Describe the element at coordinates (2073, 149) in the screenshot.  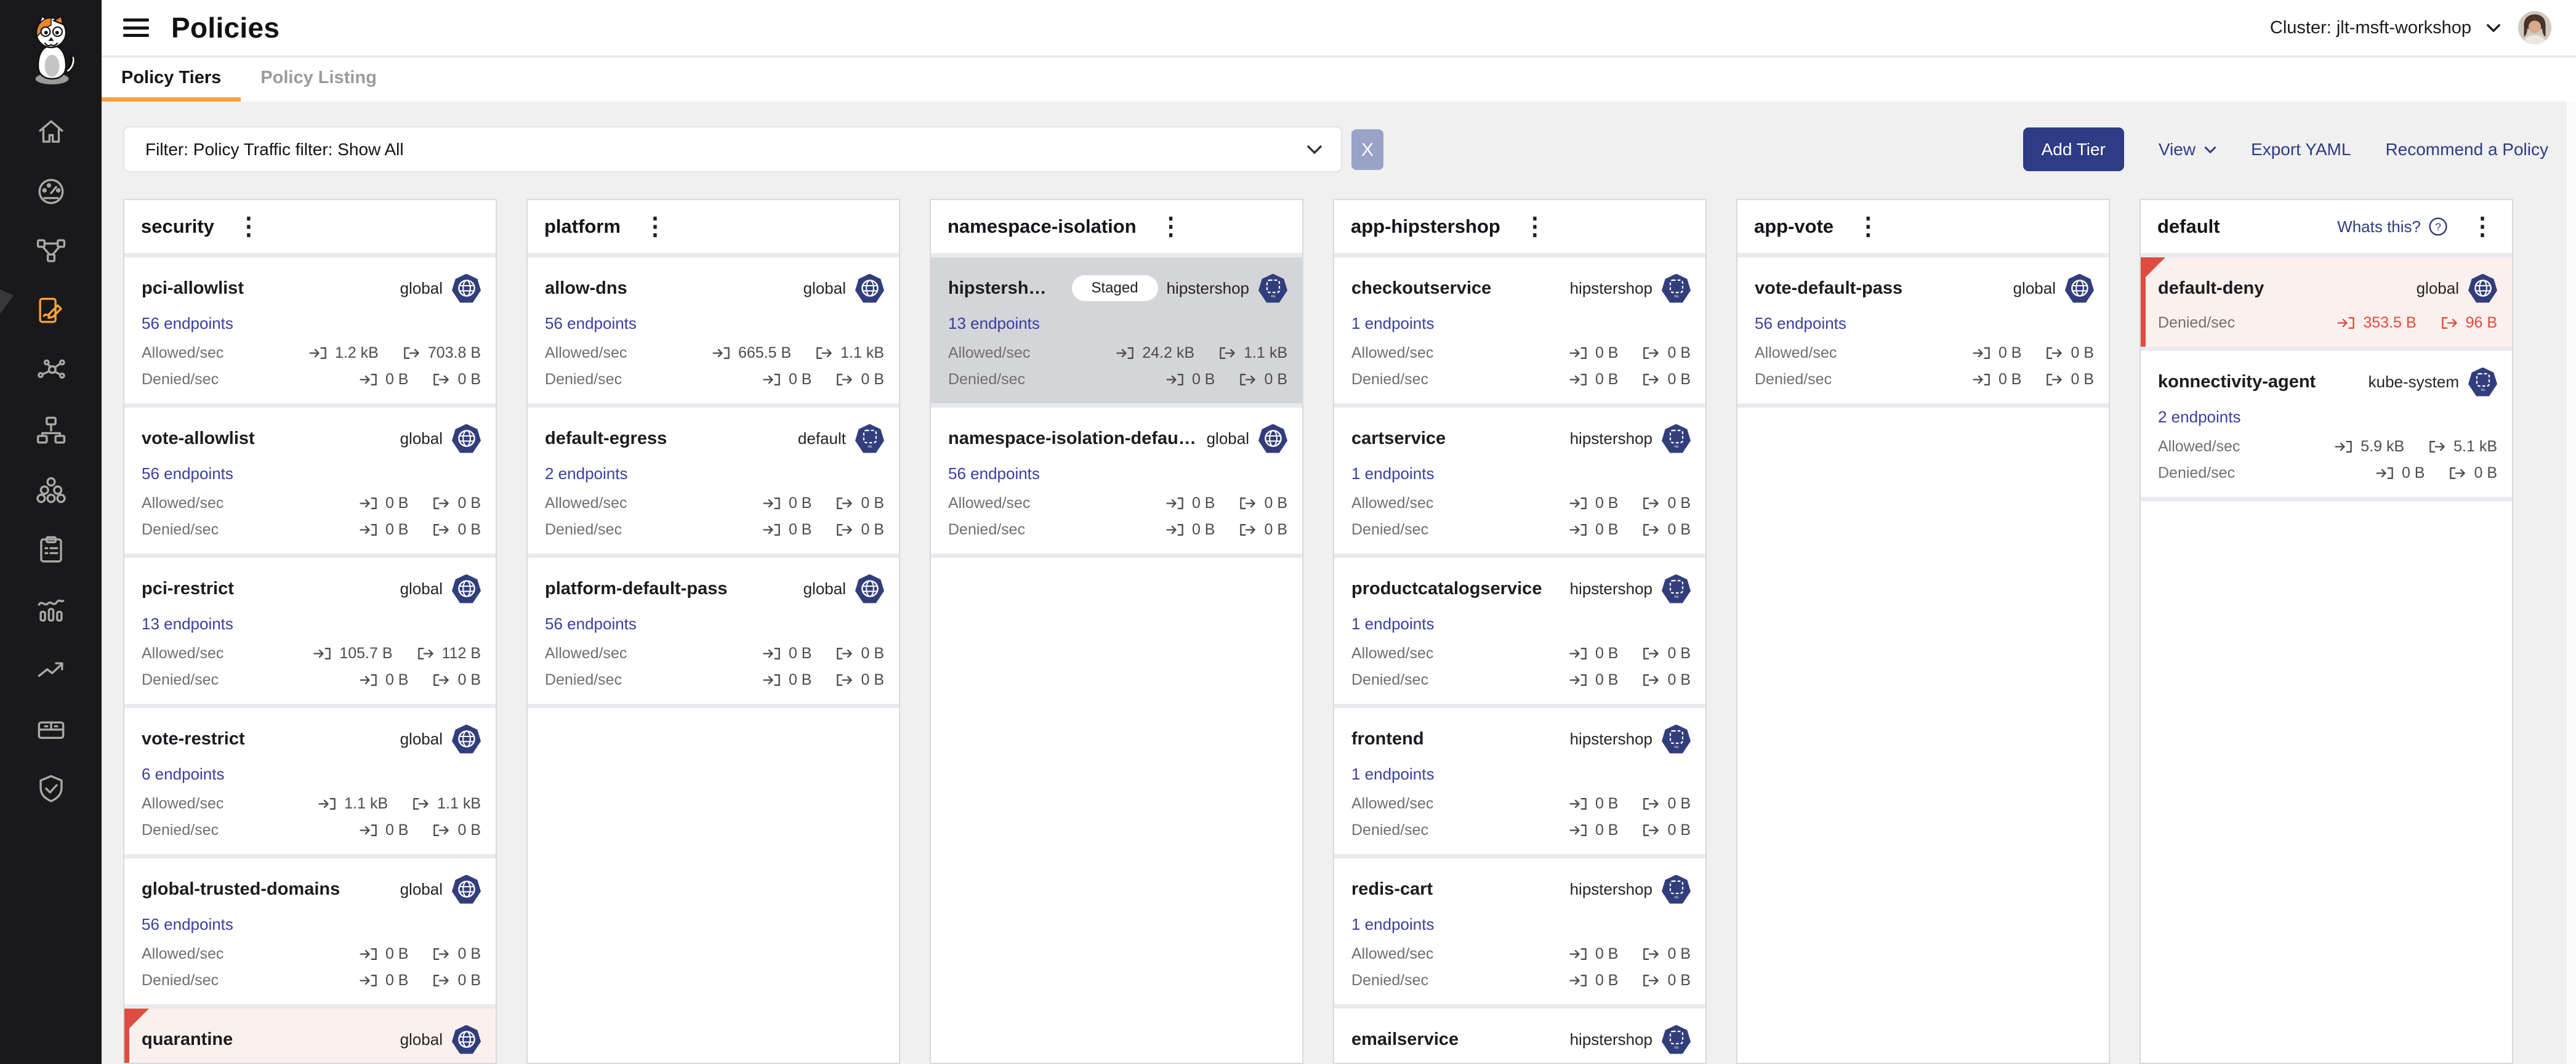
I see `add-tier-button: Add Tier` at that location.